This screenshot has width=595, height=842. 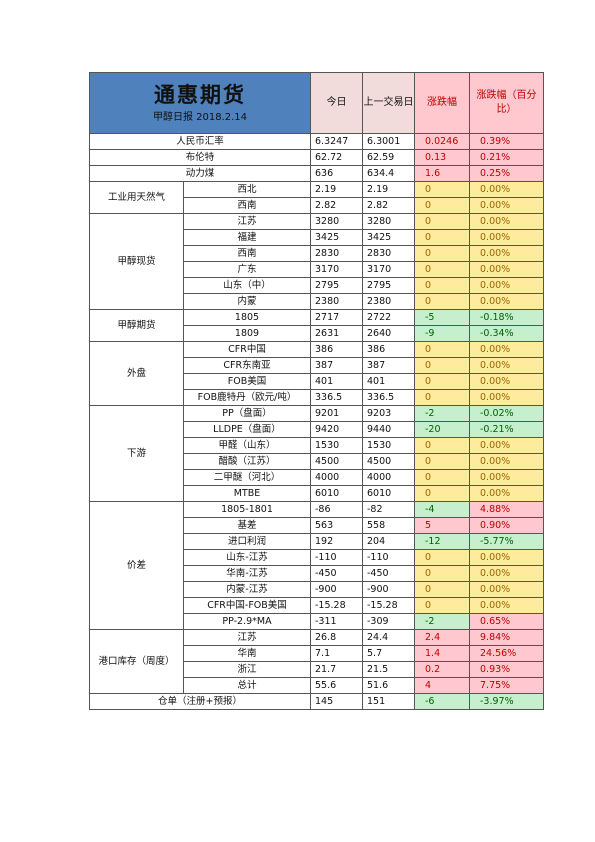 I want to click on table-row: 仓单（注册+预报） 145 151 -6 -3.97%, so click(x=316, y=701).